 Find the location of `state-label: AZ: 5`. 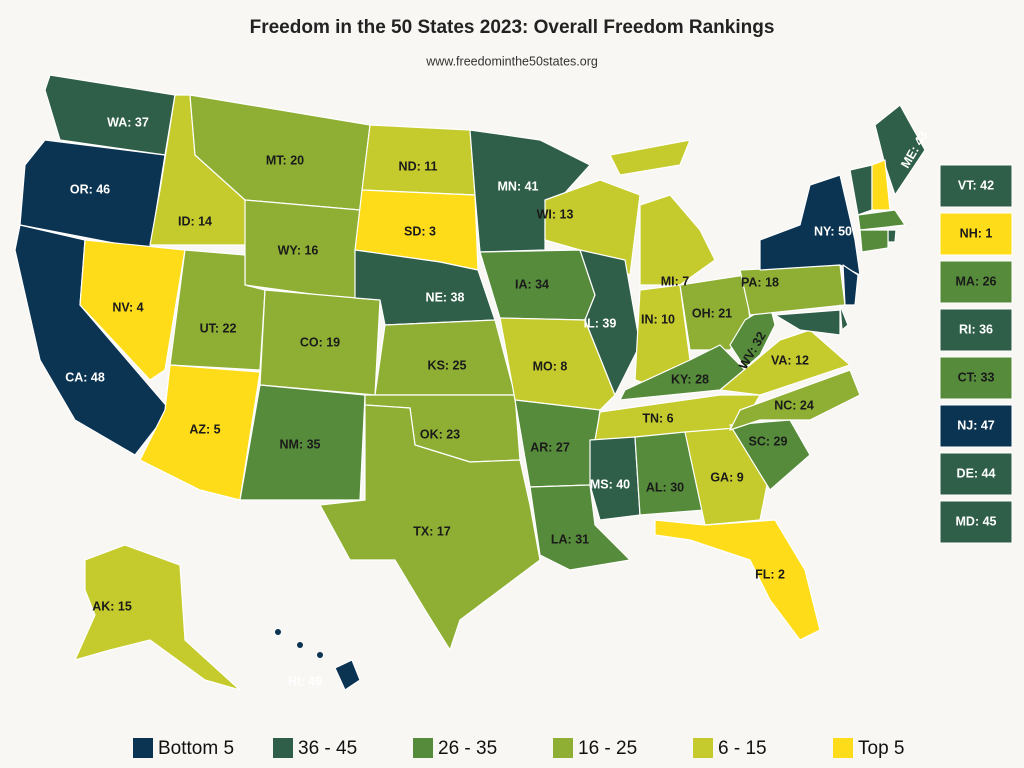

state-label: AZ: 5 is located at coordinates (204, 429).